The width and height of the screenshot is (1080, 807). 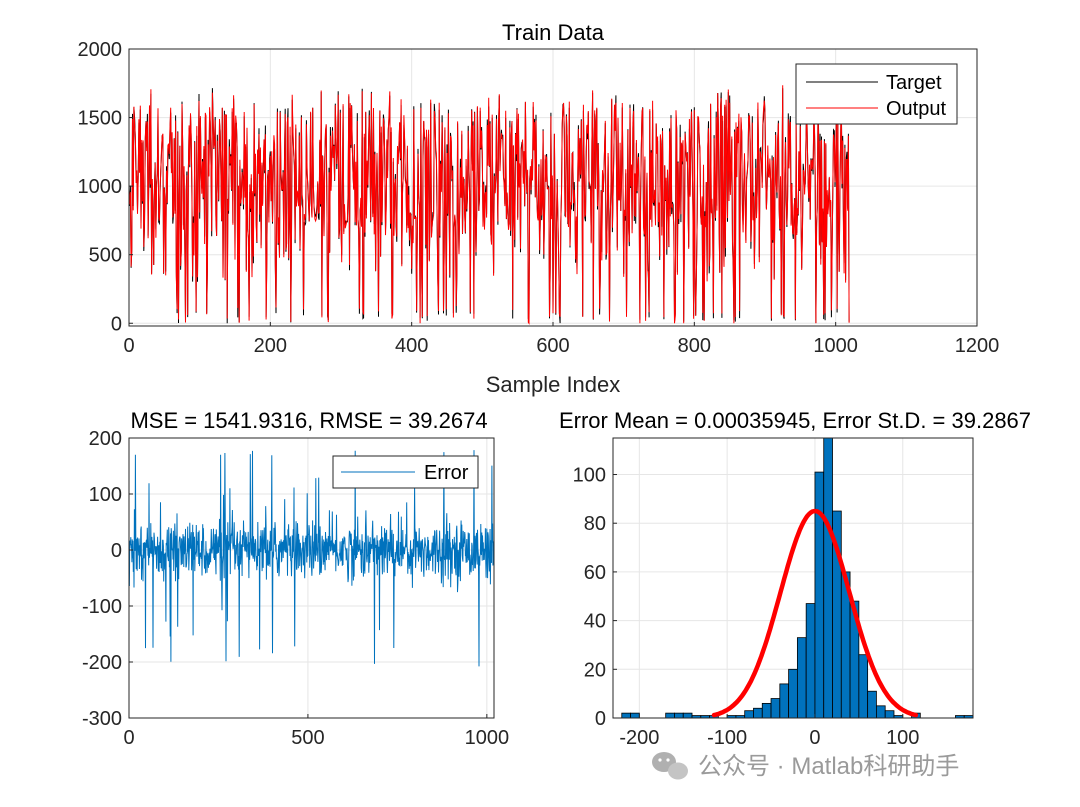 I want to click on x-tick-label: 400, so click(x=411, y=346).